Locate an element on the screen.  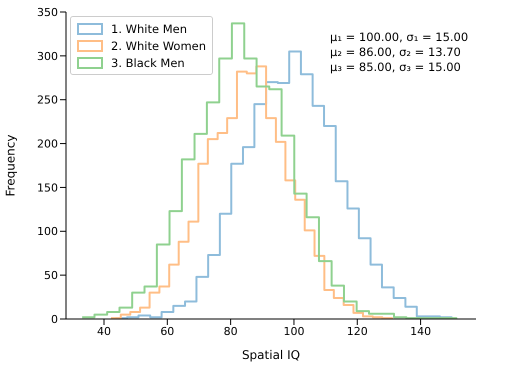
x-tick-label: 60 is located at coordinates (167, 331).